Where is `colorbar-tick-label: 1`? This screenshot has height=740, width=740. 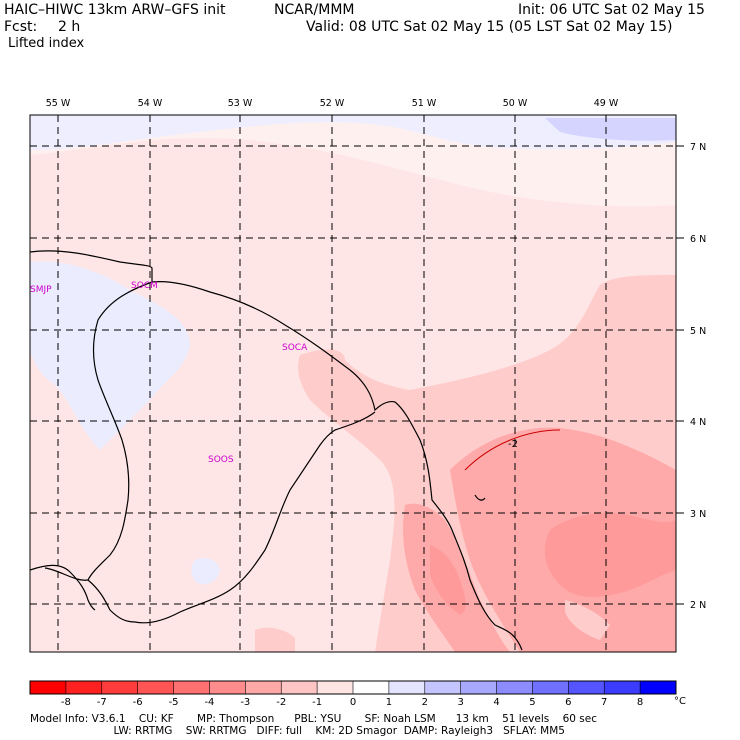 colorbar-tick-label: 1 is located at coordinates (389, 702).